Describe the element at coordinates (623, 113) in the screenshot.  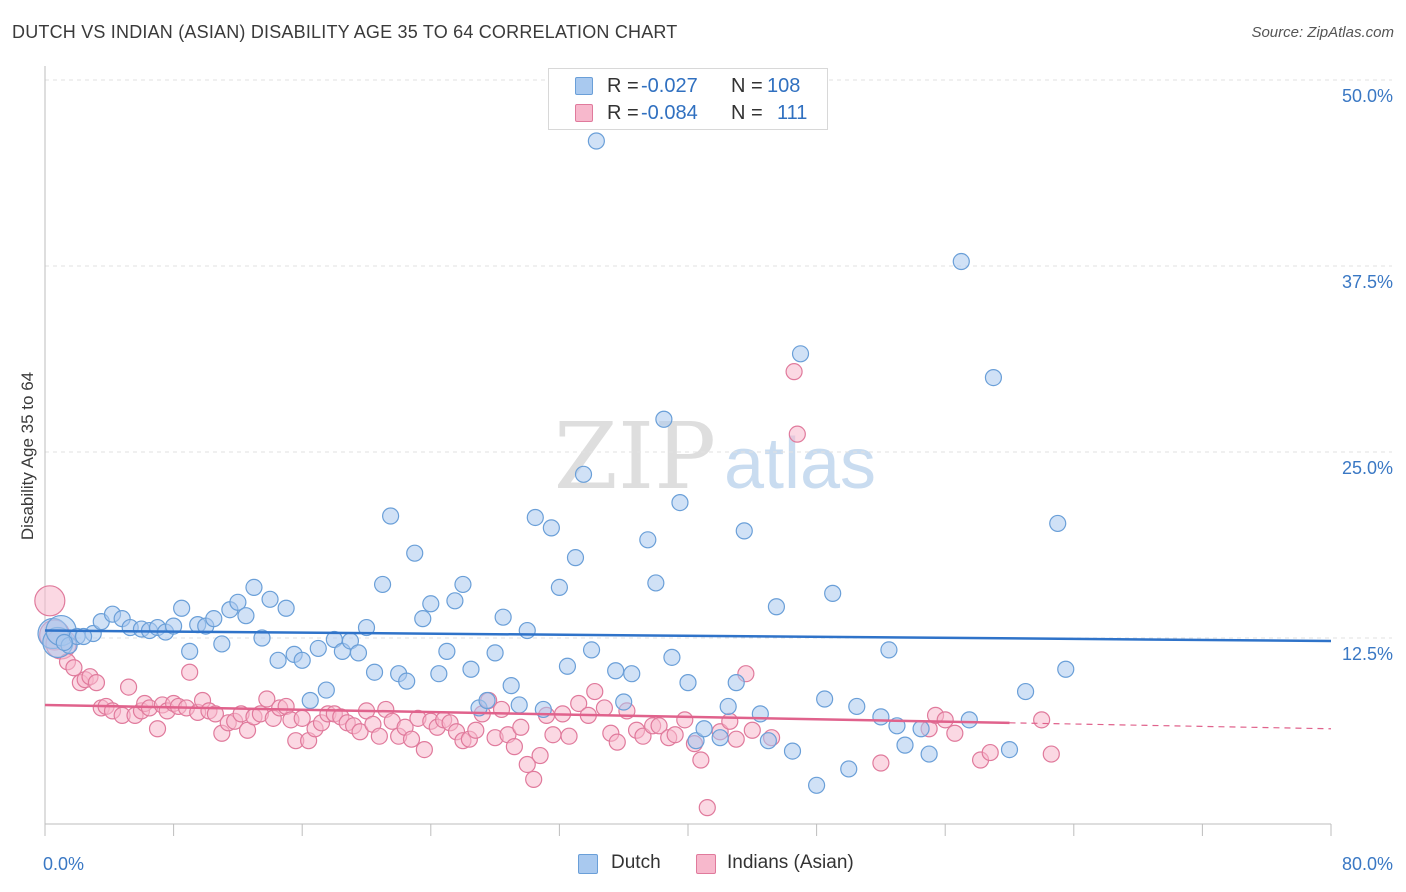
I see `stats-r-label: R =` at that location.